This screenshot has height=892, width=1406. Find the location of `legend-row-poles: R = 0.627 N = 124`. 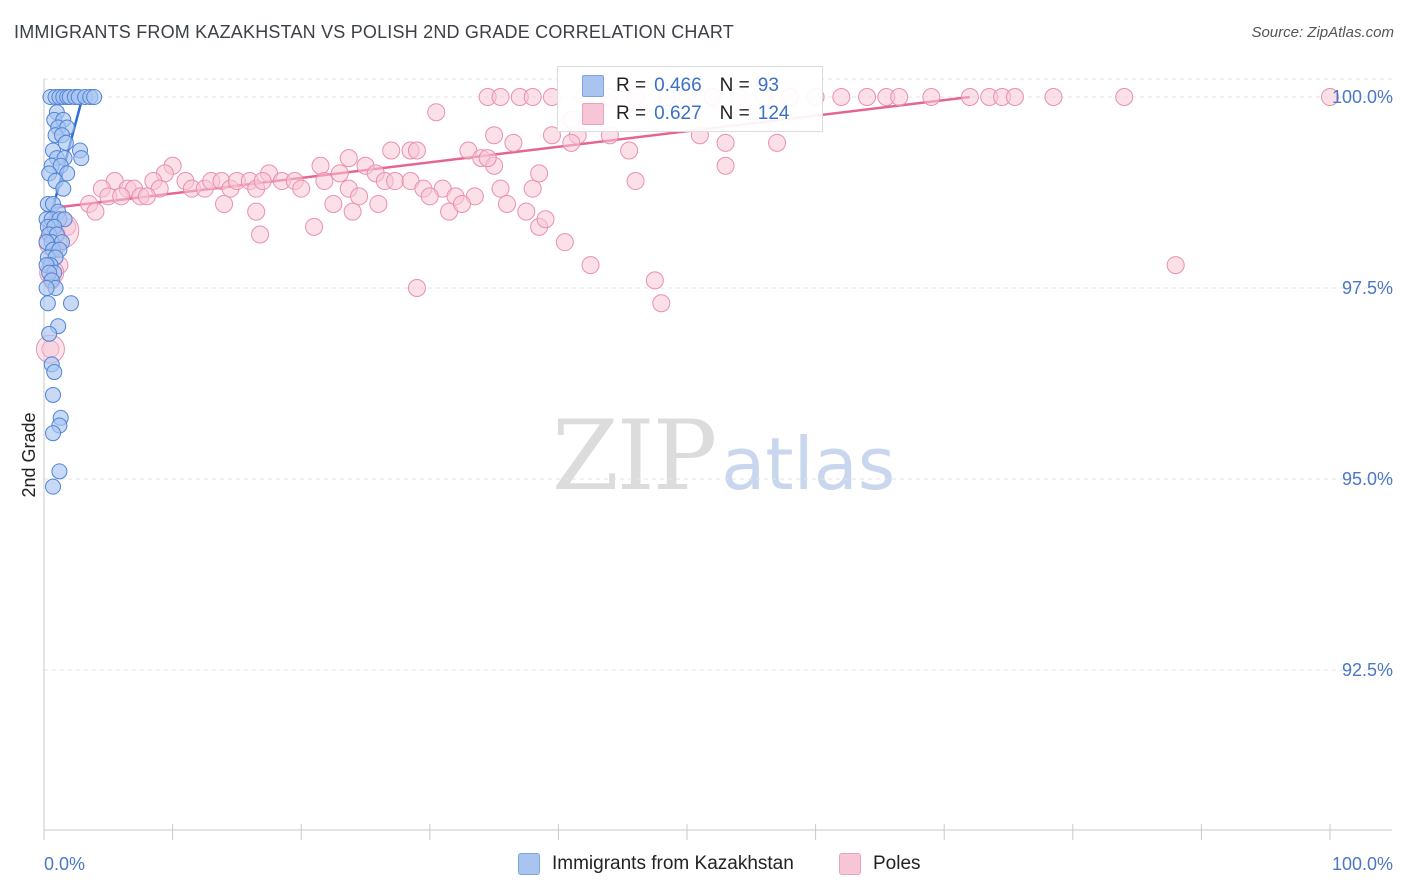

legend-row-poles: R = 0.627 N = 124 is located at coordinates (685, 114).